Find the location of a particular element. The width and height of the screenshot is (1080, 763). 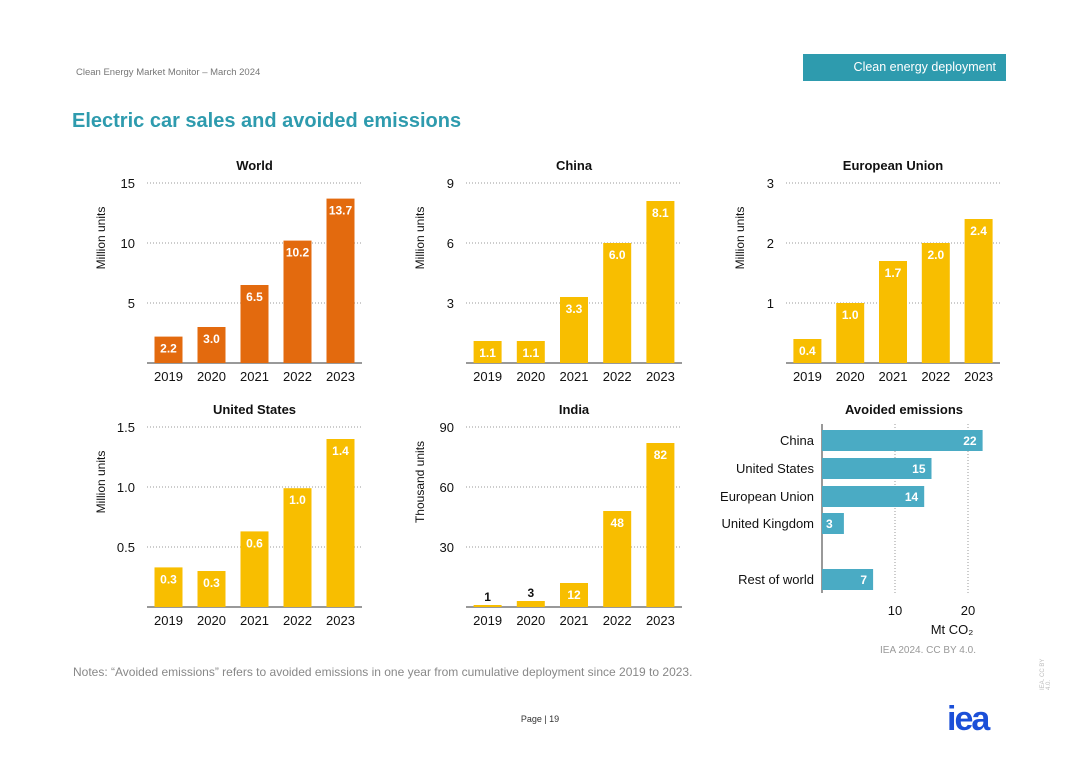

y-tick-label: 60 is located at coordinates (447, 487).